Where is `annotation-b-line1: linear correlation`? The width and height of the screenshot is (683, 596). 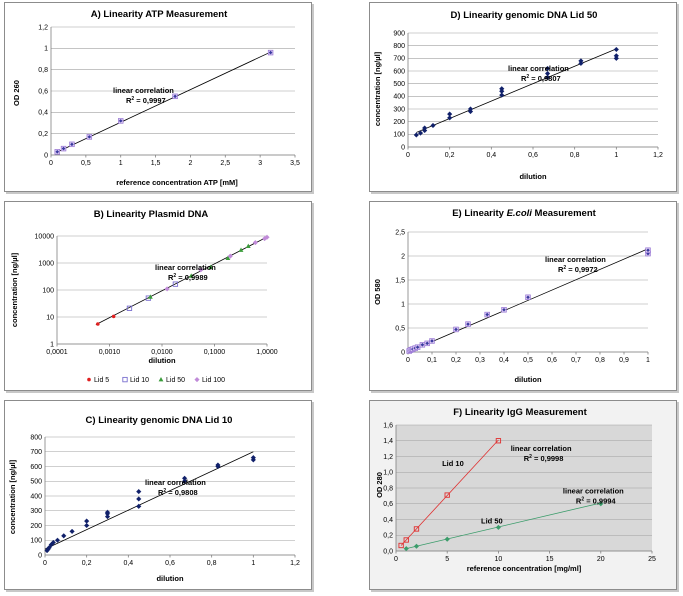
annotation-b-line1: linear correlation is located at coordinates (185, 267).